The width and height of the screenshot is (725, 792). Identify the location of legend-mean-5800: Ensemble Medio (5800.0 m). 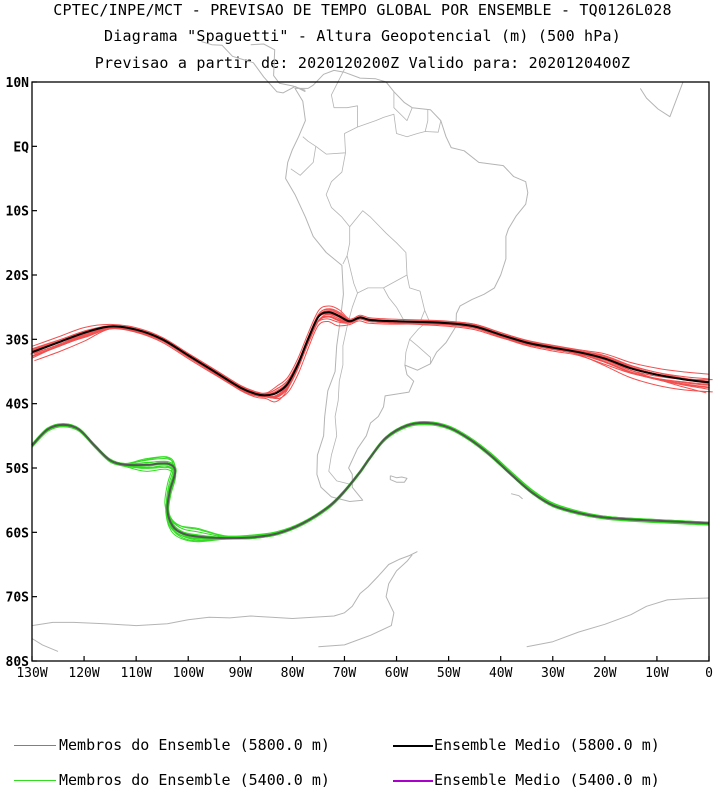
(547, 745).